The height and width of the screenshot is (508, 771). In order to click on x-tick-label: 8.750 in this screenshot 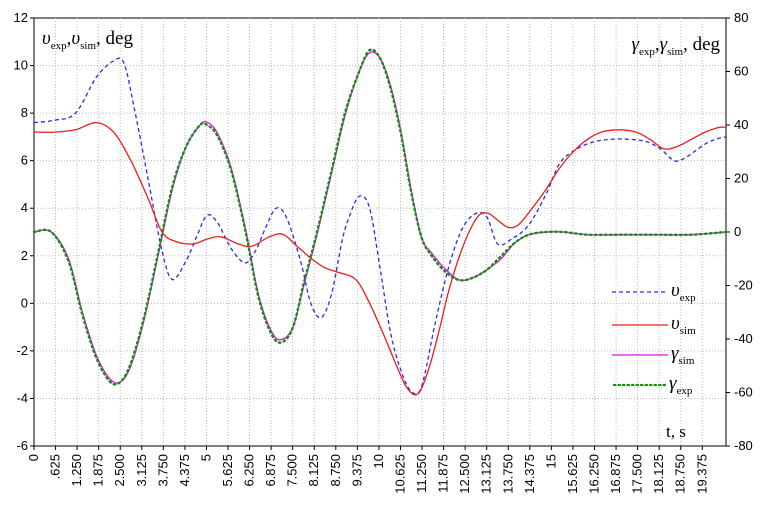, I will do `click(335, 470)`.